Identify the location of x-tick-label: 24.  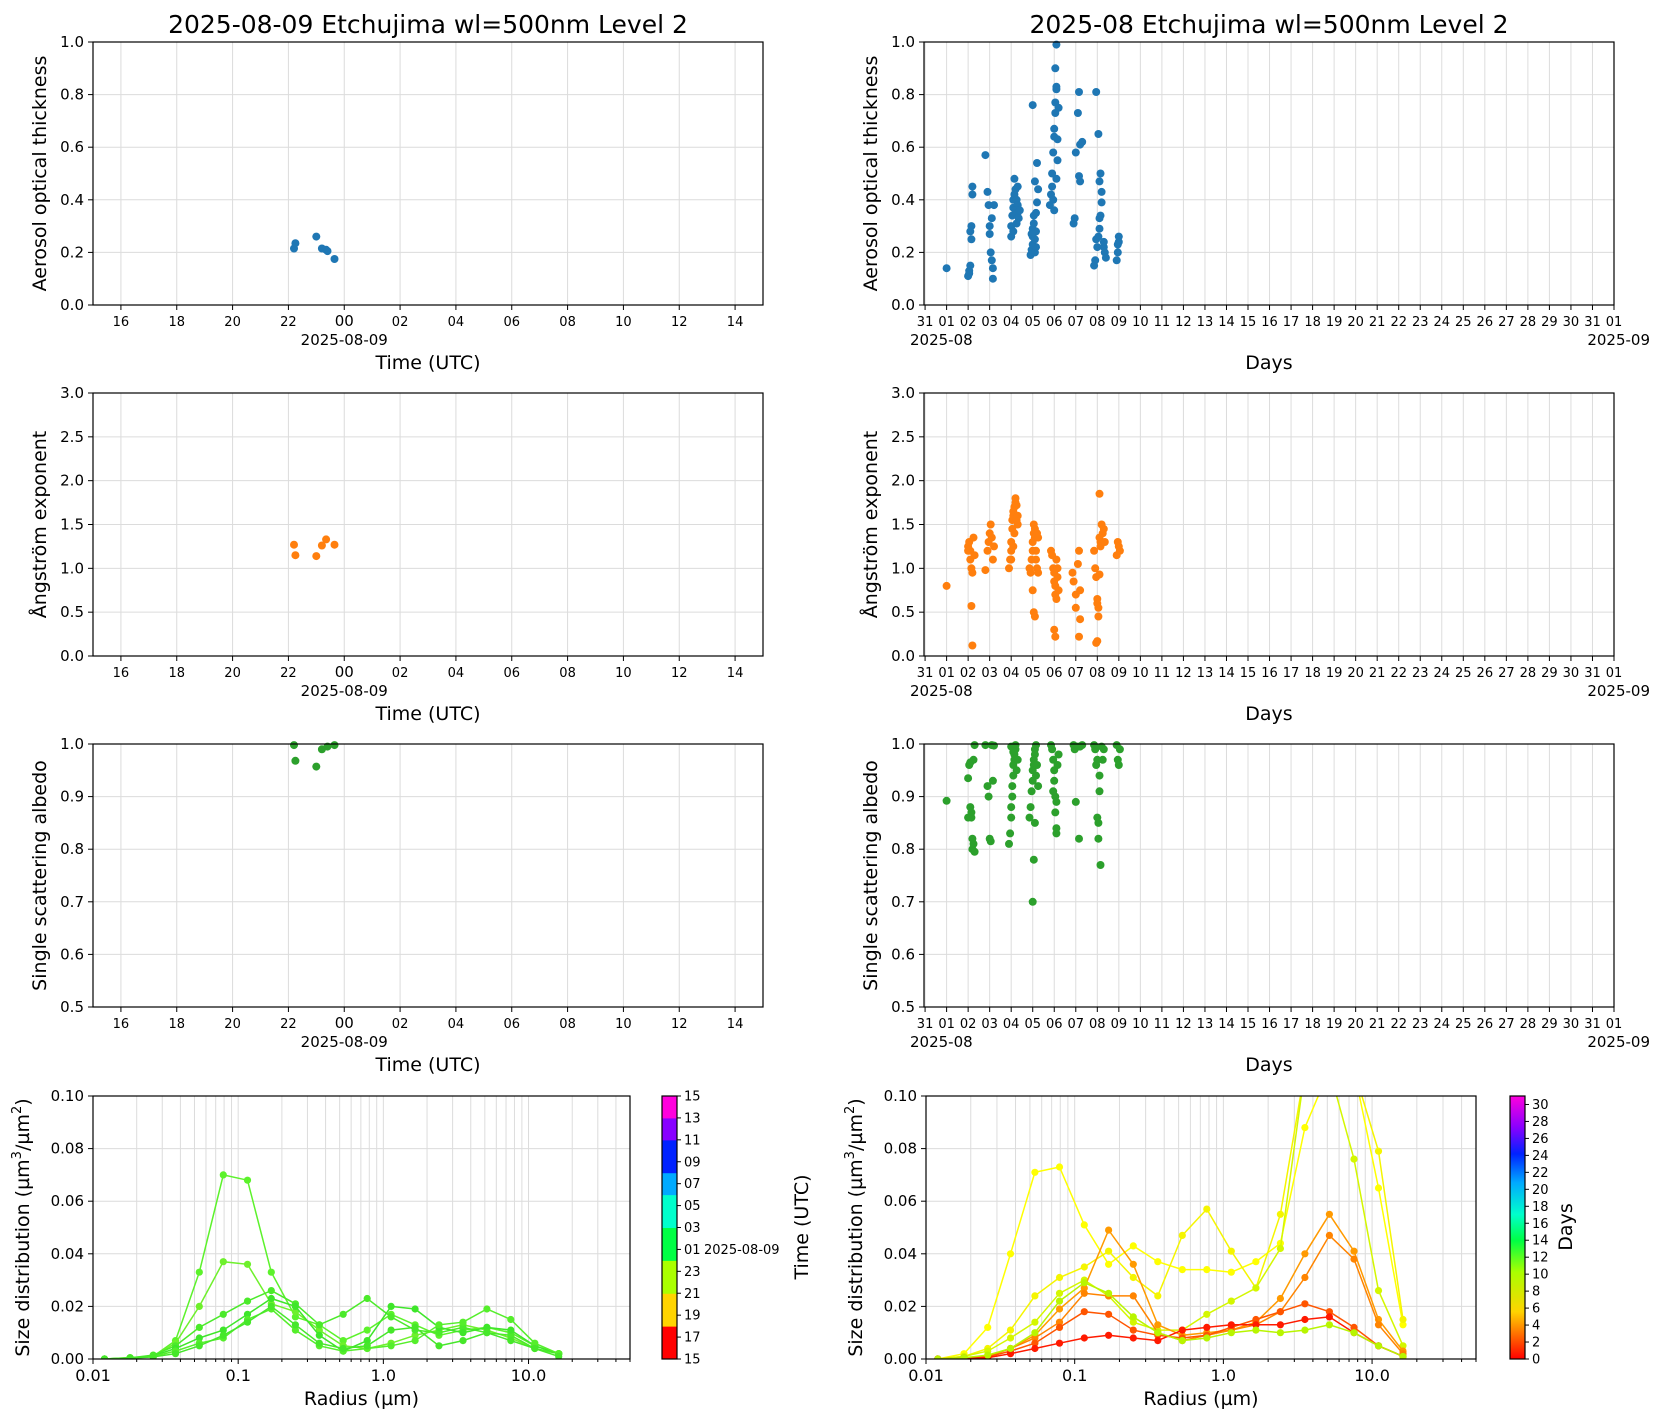
(1441, 673).